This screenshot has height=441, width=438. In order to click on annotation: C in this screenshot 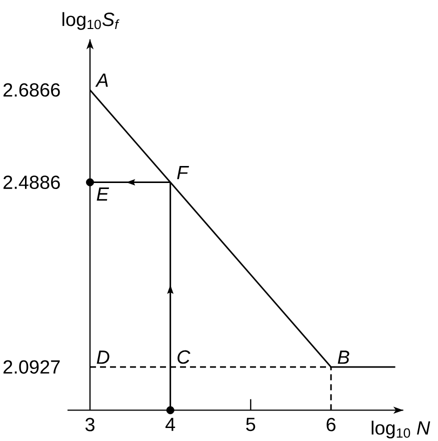, I will do `click(184, 357)`.